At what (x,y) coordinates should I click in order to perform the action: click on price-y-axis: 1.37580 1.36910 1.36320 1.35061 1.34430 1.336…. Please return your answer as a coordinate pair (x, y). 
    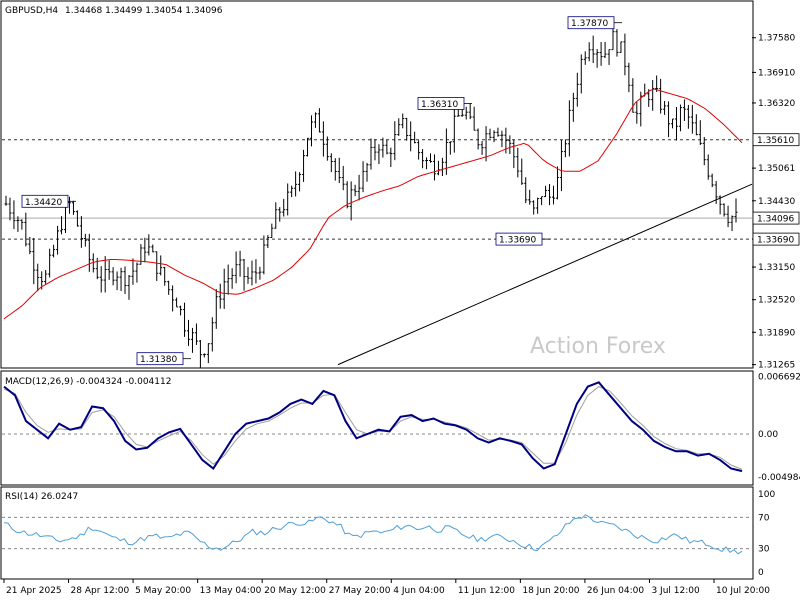
    Looking at the image, I should click on (773, 202).